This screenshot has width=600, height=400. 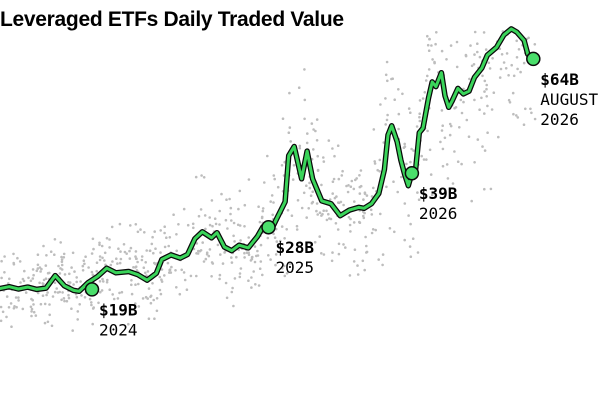 I want to click on callout-label: 2026, so click(x=438, y=213).